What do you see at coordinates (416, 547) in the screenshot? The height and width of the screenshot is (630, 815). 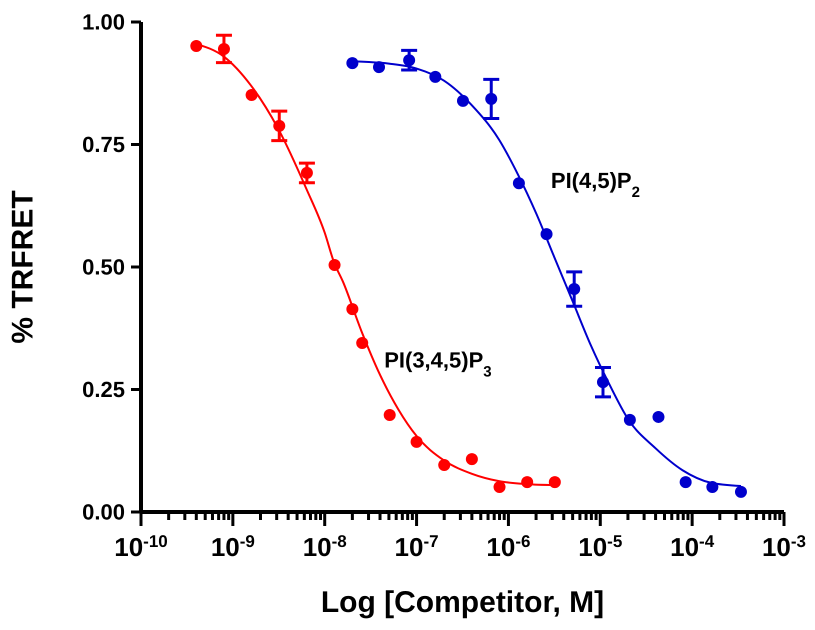 I see `x-tick-label: 10$^{-7}$` at bounding box center [416, 547].